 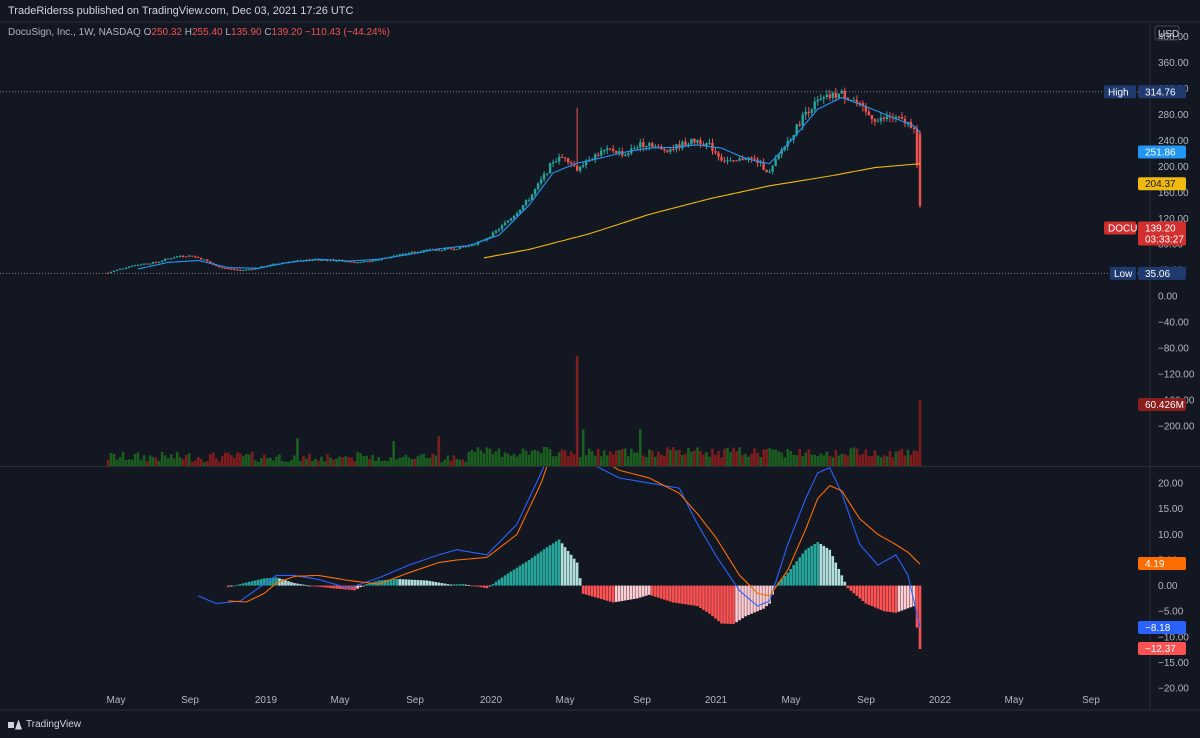 I want to click on price-label-low-value: 35.06, so click(x=1157, y=274).